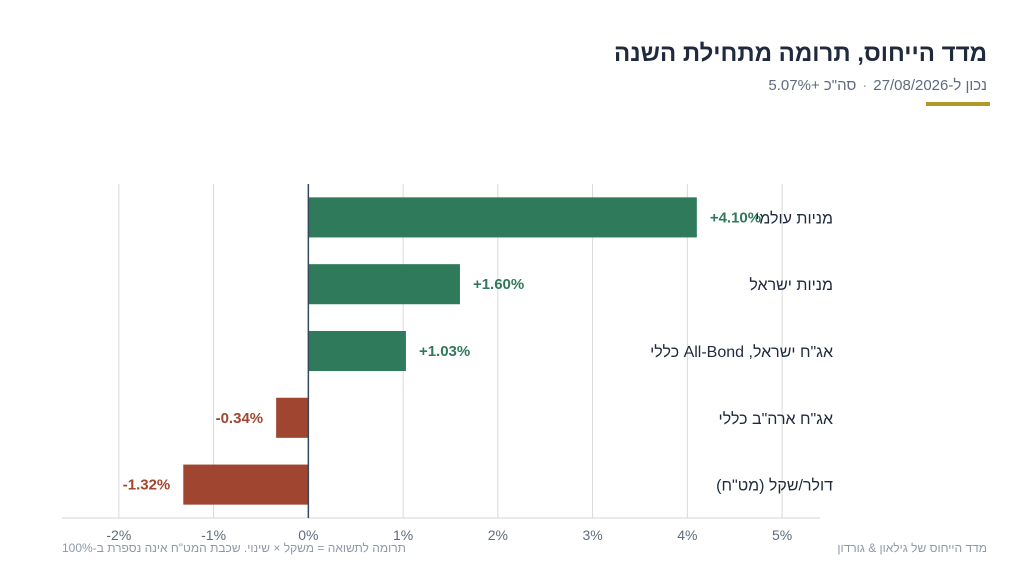 This screenshot has width=1024, height=576. What do you see at coordinates (118, 535) in the screenshot?
I see `x-tick-label: -2%` at bounding box center [118, 535].